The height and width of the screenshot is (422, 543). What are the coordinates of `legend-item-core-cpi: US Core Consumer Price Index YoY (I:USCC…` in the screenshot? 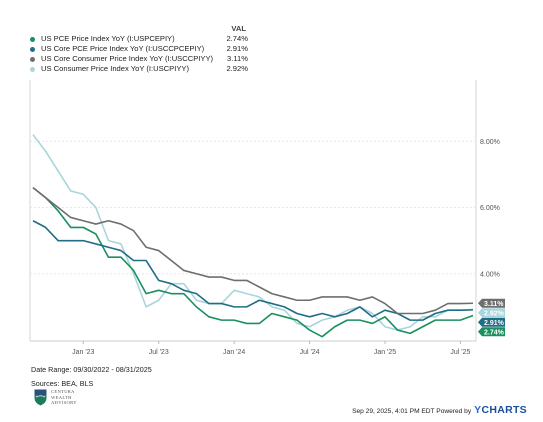 It's located at (139, 59).